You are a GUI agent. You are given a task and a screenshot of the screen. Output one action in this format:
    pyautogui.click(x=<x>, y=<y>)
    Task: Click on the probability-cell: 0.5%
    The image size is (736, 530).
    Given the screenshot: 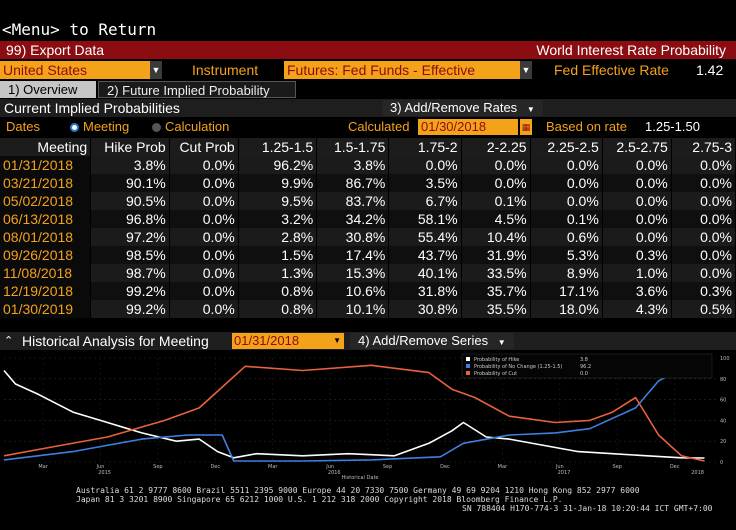 What is the action you would take?
    pyautogui.click(x=703, y=309)
    